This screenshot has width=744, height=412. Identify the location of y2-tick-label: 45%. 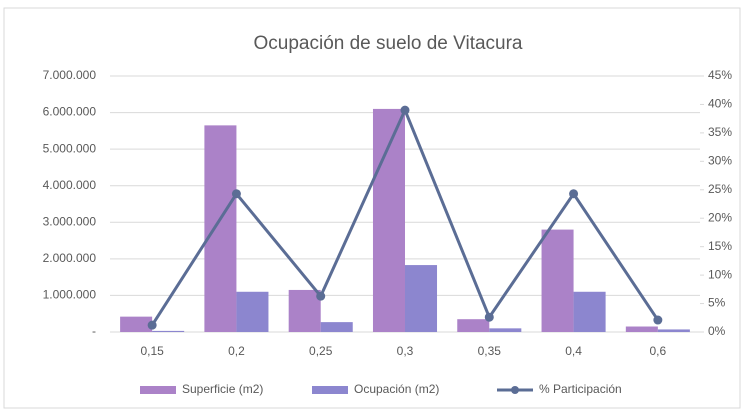
(720, 75).